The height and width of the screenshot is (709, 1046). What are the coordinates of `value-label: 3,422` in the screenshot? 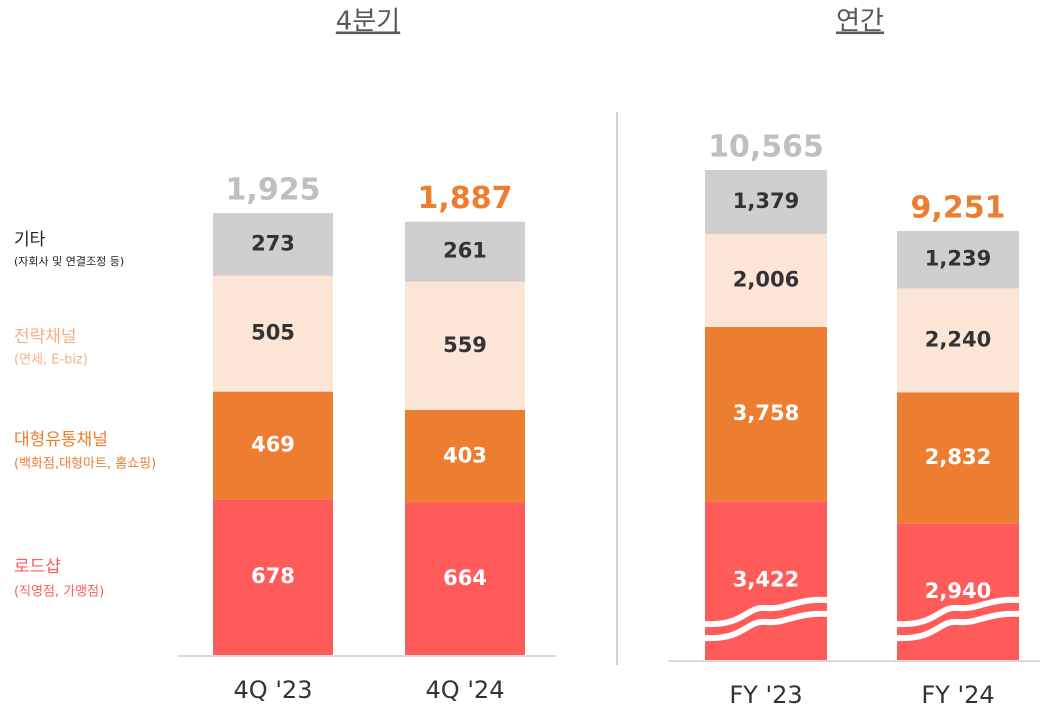 It's located at (766, 580).